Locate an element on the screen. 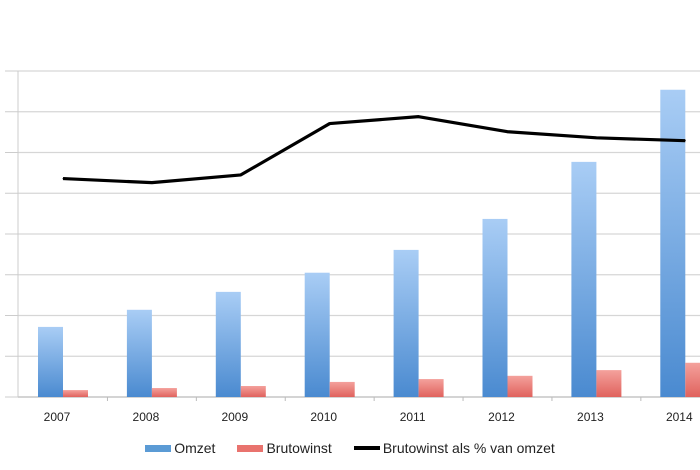  bar-brutowinst-2013 is located at coordinates (609, 383).